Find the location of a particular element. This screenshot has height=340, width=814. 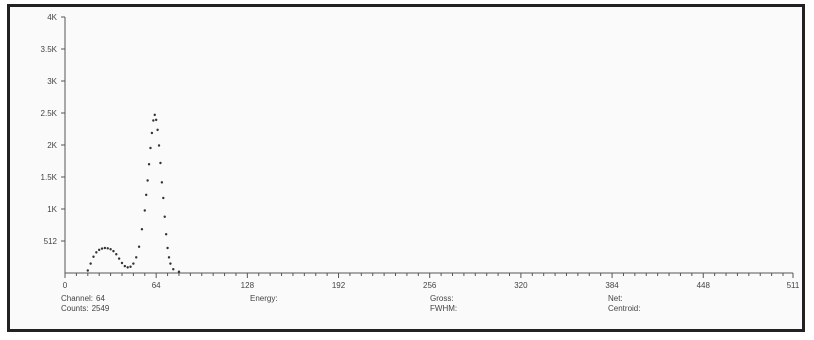

y-tick-label: 2K is located at coordinates (52, 145).